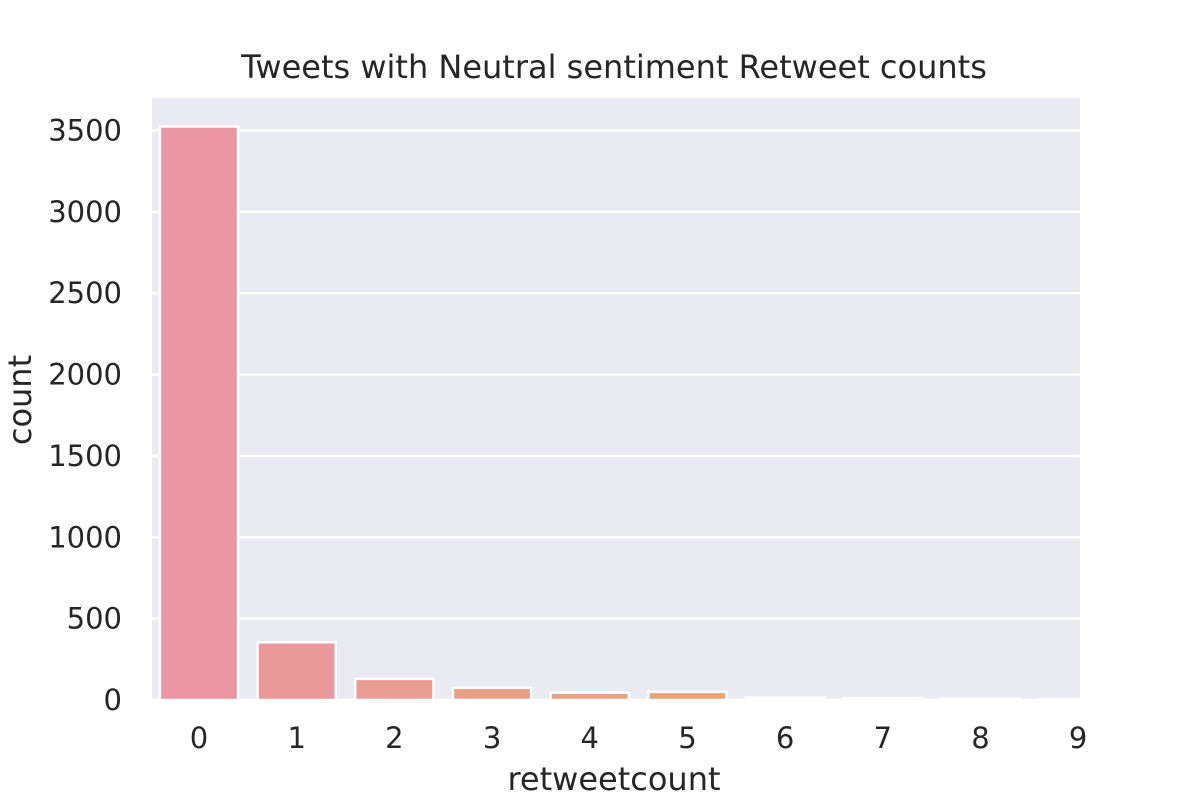 The width and height of the screenshot is (1200, 805). Describe the element at coordinates (85, 456) in the screenshot. I see `y-tick-label: 1500` at that location.